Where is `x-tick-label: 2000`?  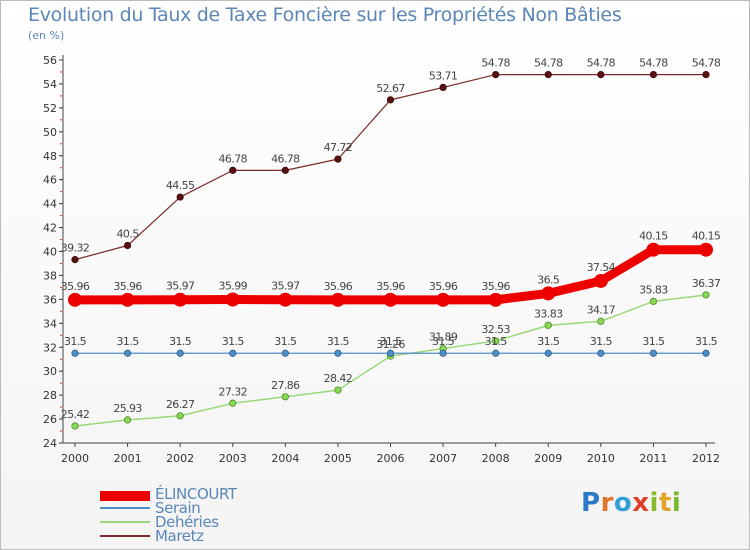 x-tick-label: 2000 is located at coordinates (75, 458).